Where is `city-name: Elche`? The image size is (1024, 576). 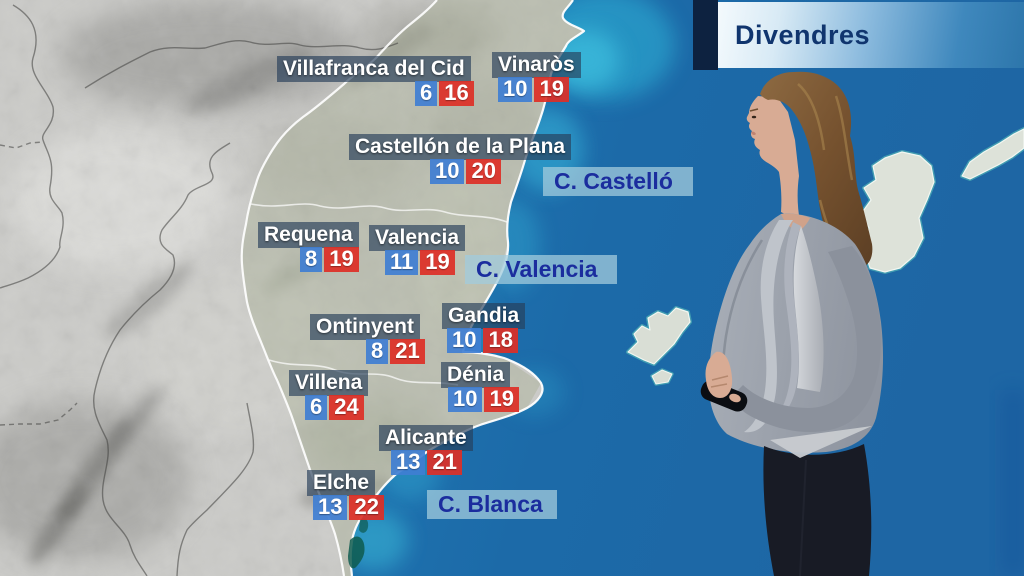
city-name: Elche is located at coordinates (341, 483).